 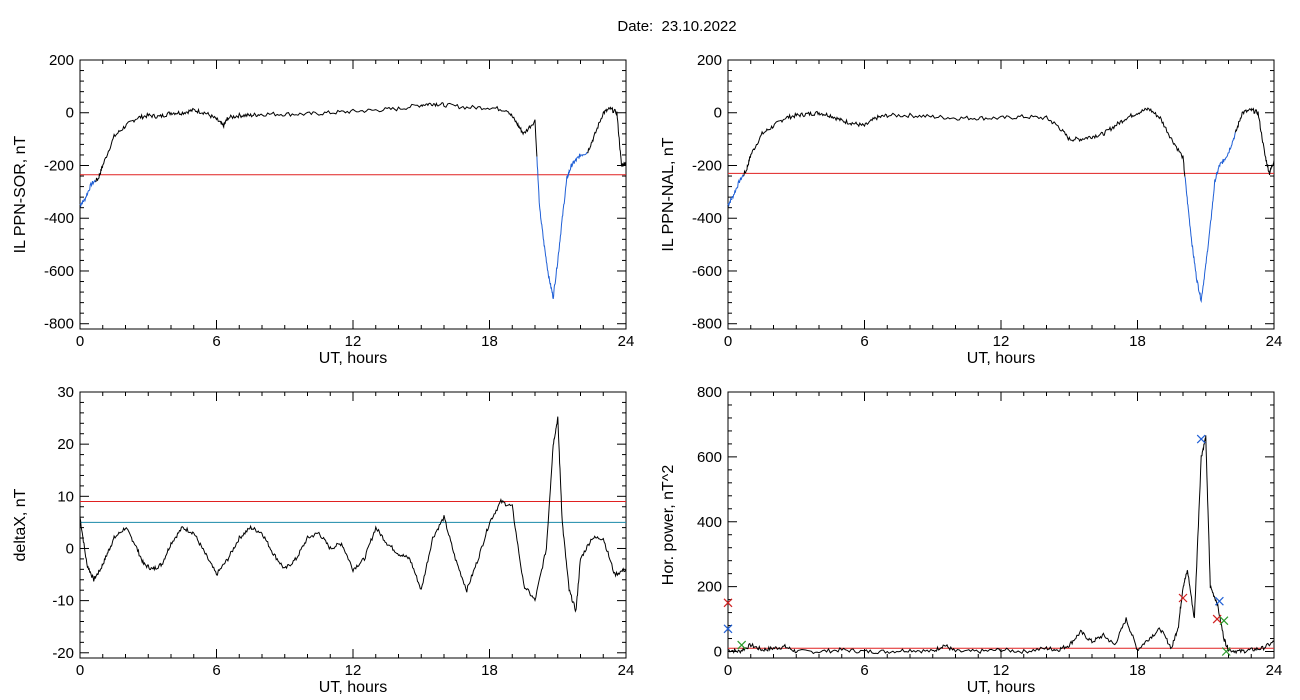 I want to click on y-axis-label: IL PPN-NAL, nT, so click(x=668, y=194).